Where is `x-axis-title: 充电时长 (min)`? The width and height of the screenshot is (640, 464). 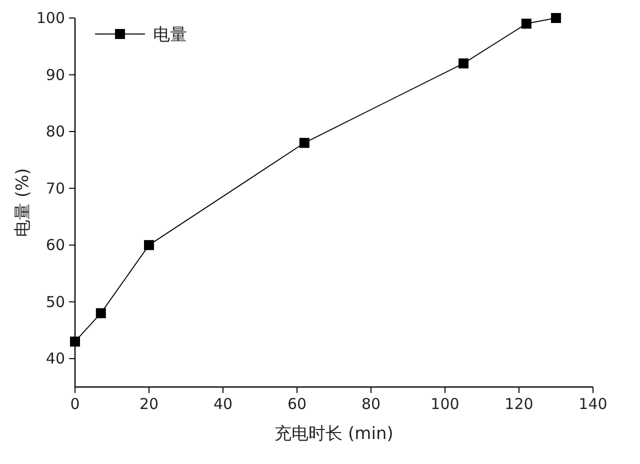
x-axis-title: 充电时长 (min) is located at coordinates (334, 434).